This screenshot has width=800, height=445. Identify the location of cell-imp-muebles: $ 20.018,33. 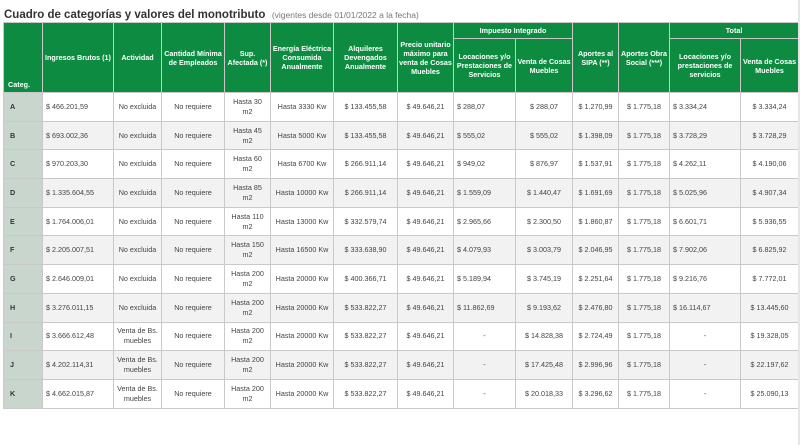
(544, 393).